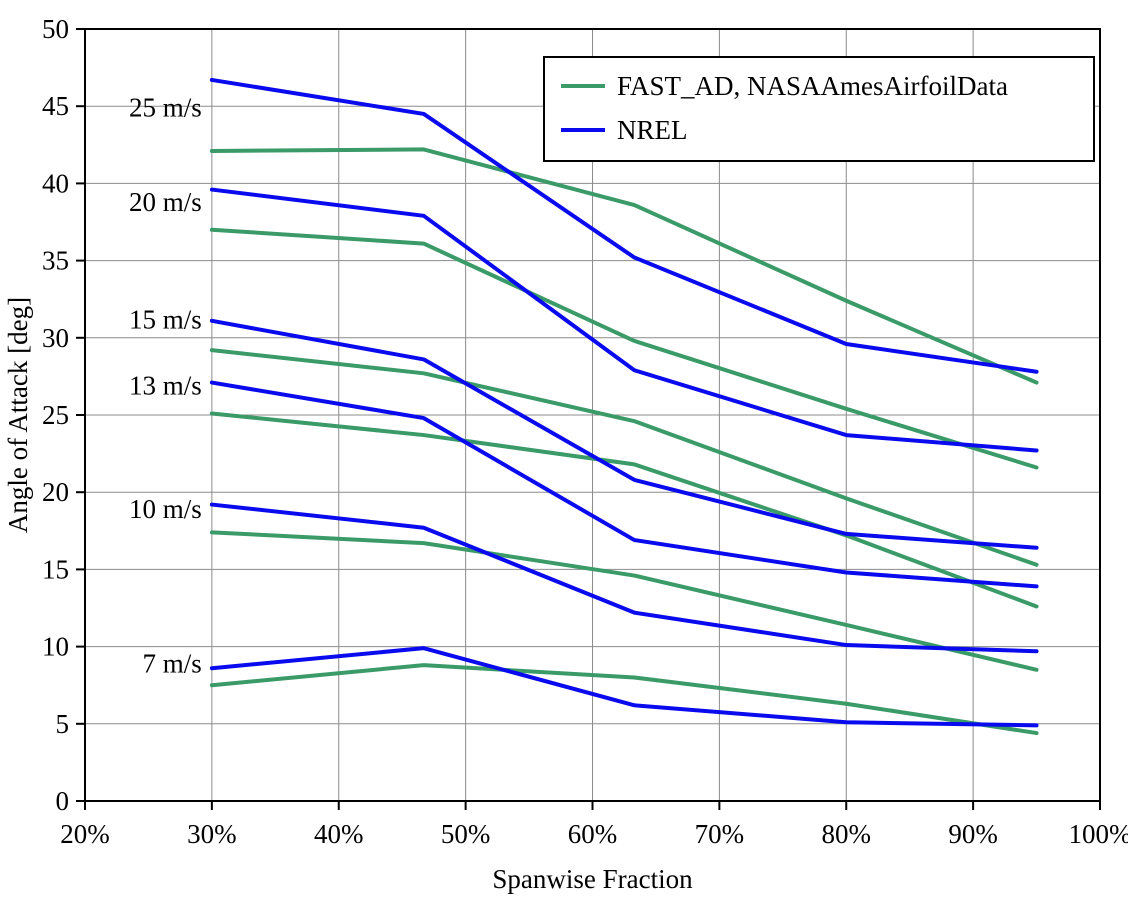 This screenshot has height=906, width=1128. Describe the element at coordinates (55, 647) in the screenshot. I see `y-tick-label: 10` at that location.